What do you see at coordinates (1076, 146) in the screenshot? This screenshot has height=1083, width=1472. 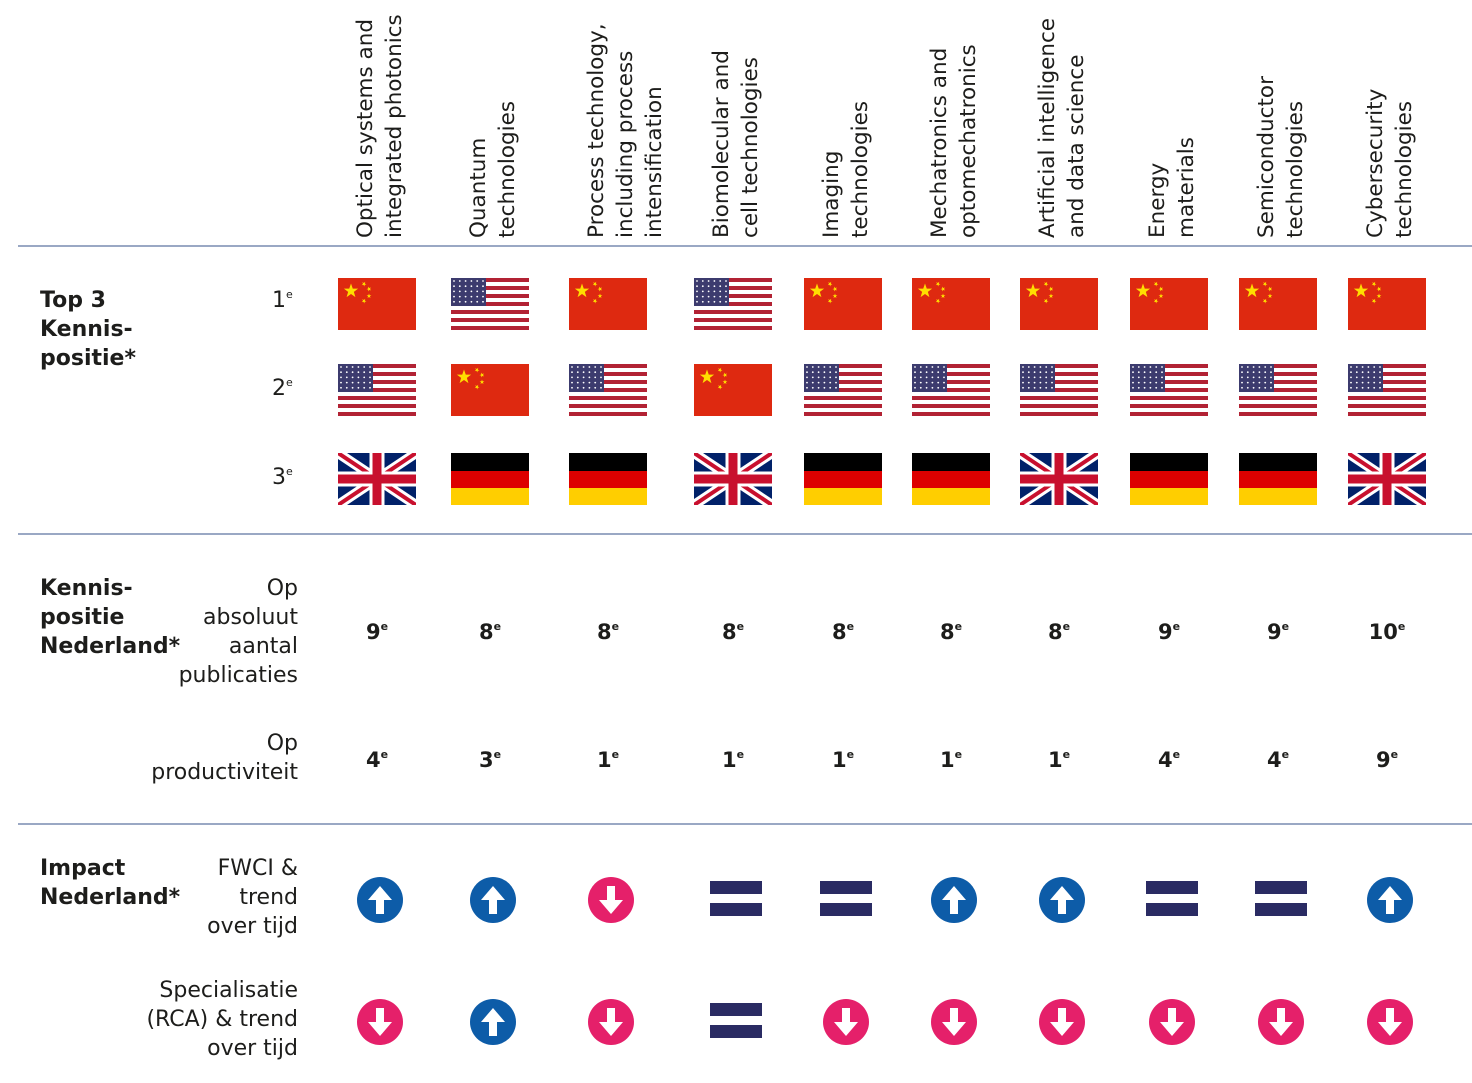 I see `column-header-line: and data science` at bounding box center [1076, 146].